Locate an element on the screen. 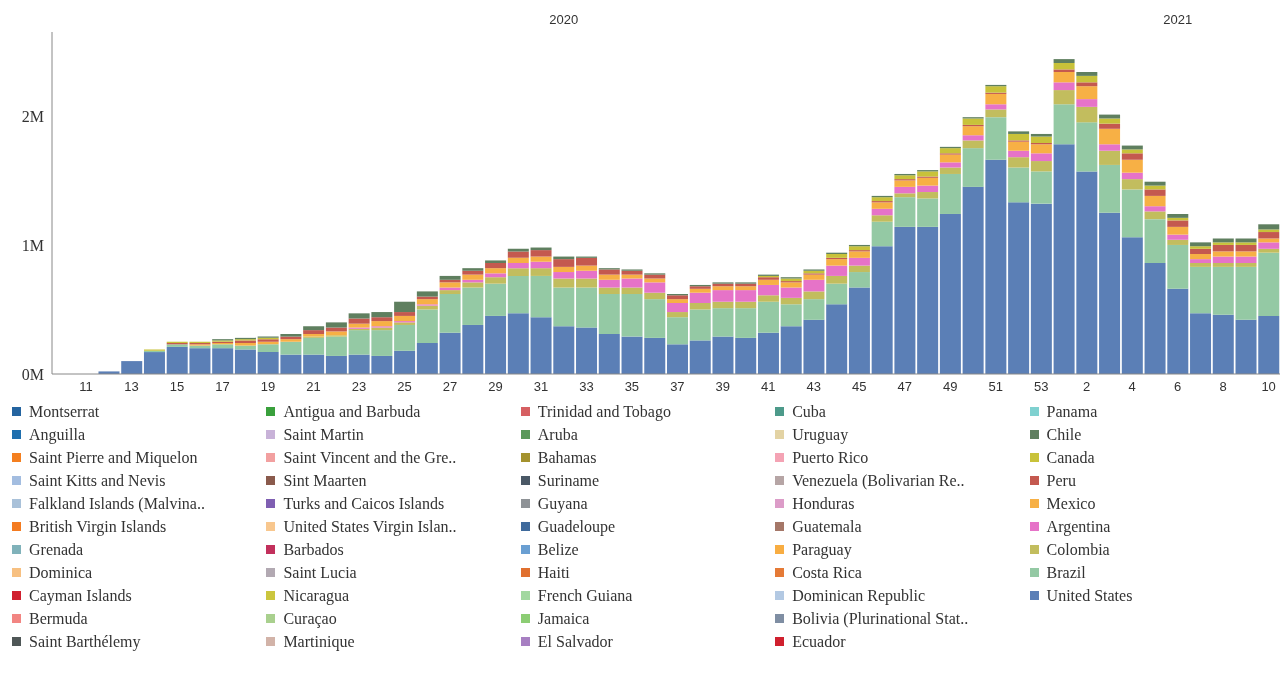  legend-label: Saint Pierre and Miquelon is located at coordinates (113, 457).